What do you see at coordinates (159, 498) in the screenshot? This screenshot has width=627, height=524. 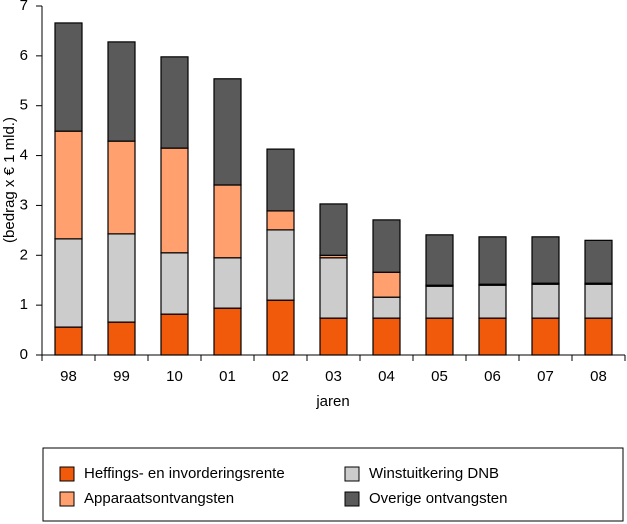 I see `legend-label: Apparaatsontvangsten` at bounding box center [159, 498].